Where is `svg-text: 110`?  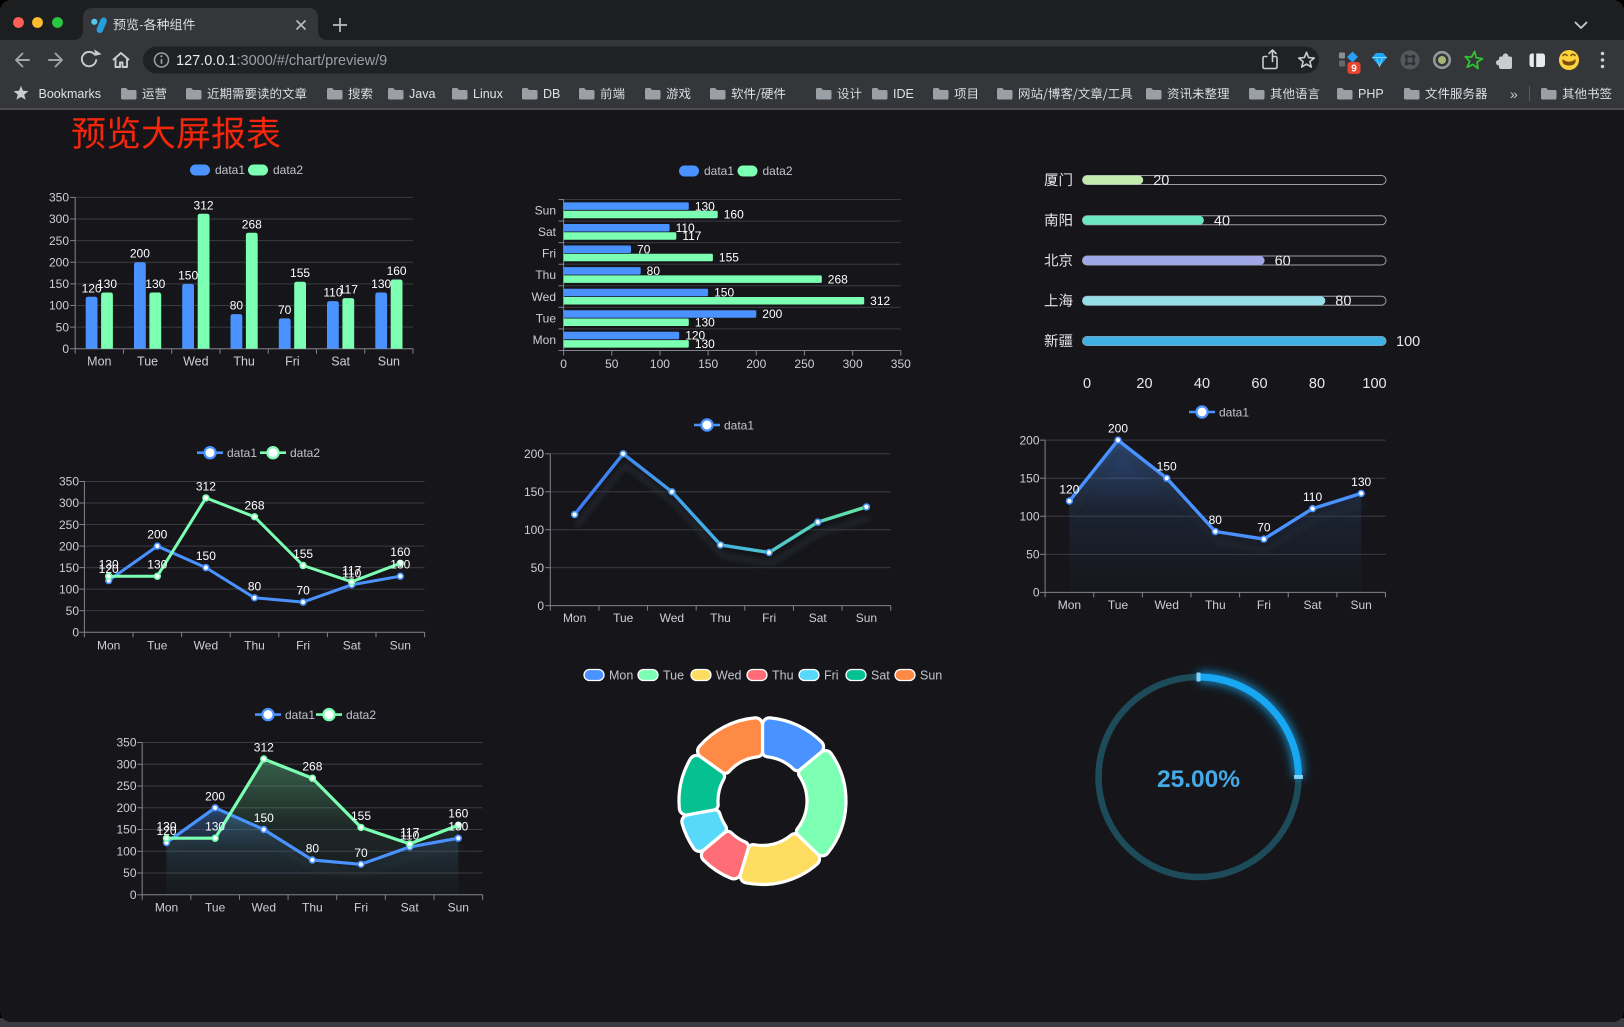 svg-text: 110 is located at coordinates (409, 835).